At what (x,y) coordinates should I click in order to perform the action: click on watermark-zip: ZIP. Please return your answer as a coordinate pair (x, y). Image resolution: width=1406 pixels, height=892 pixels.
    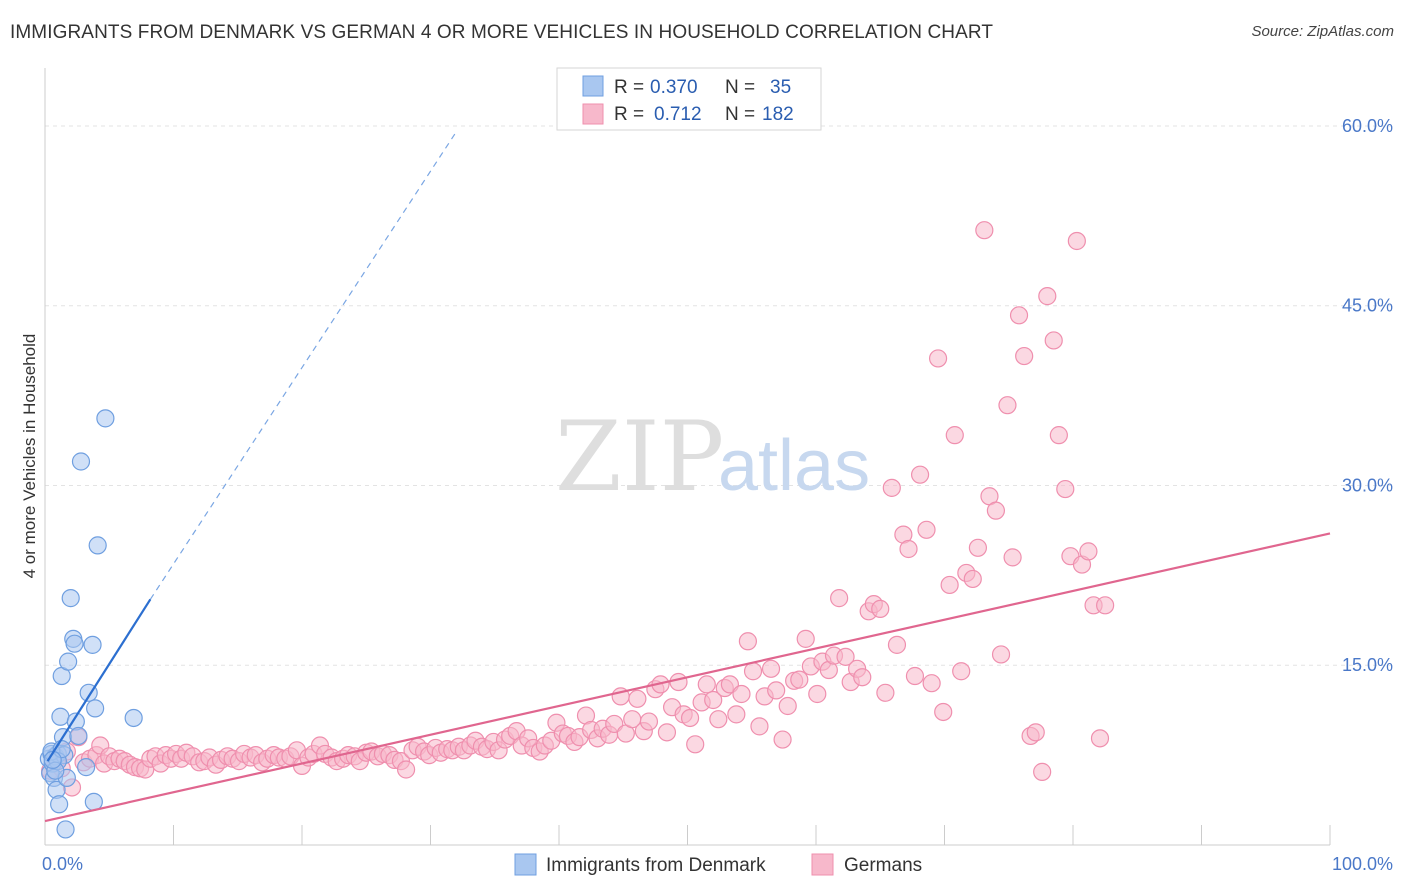
    Looking at the image, I should click on (639, 457).